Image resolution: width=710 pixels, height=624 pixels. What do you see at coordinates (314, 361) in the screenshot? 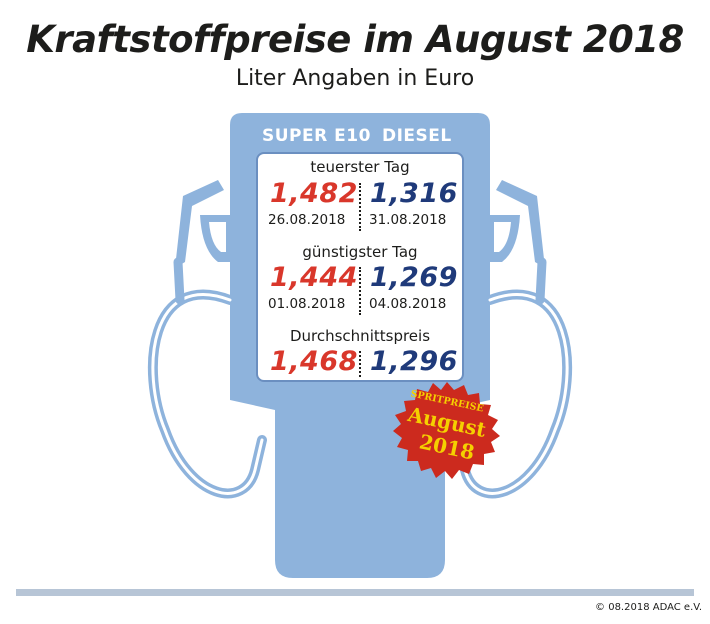
I see `super-price-average: 1,468` at bounding box center [314, 361].